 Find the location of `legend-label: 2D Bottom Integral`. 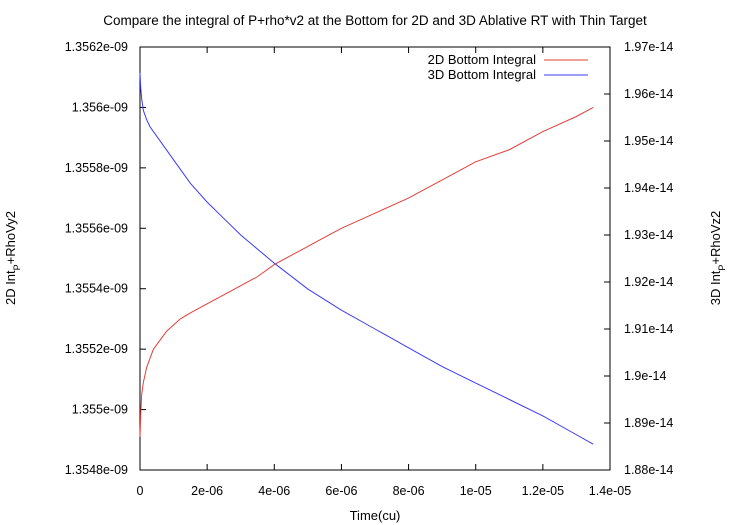

legend-label: 2D Bottom Integral is located at coordinates (482, 59).